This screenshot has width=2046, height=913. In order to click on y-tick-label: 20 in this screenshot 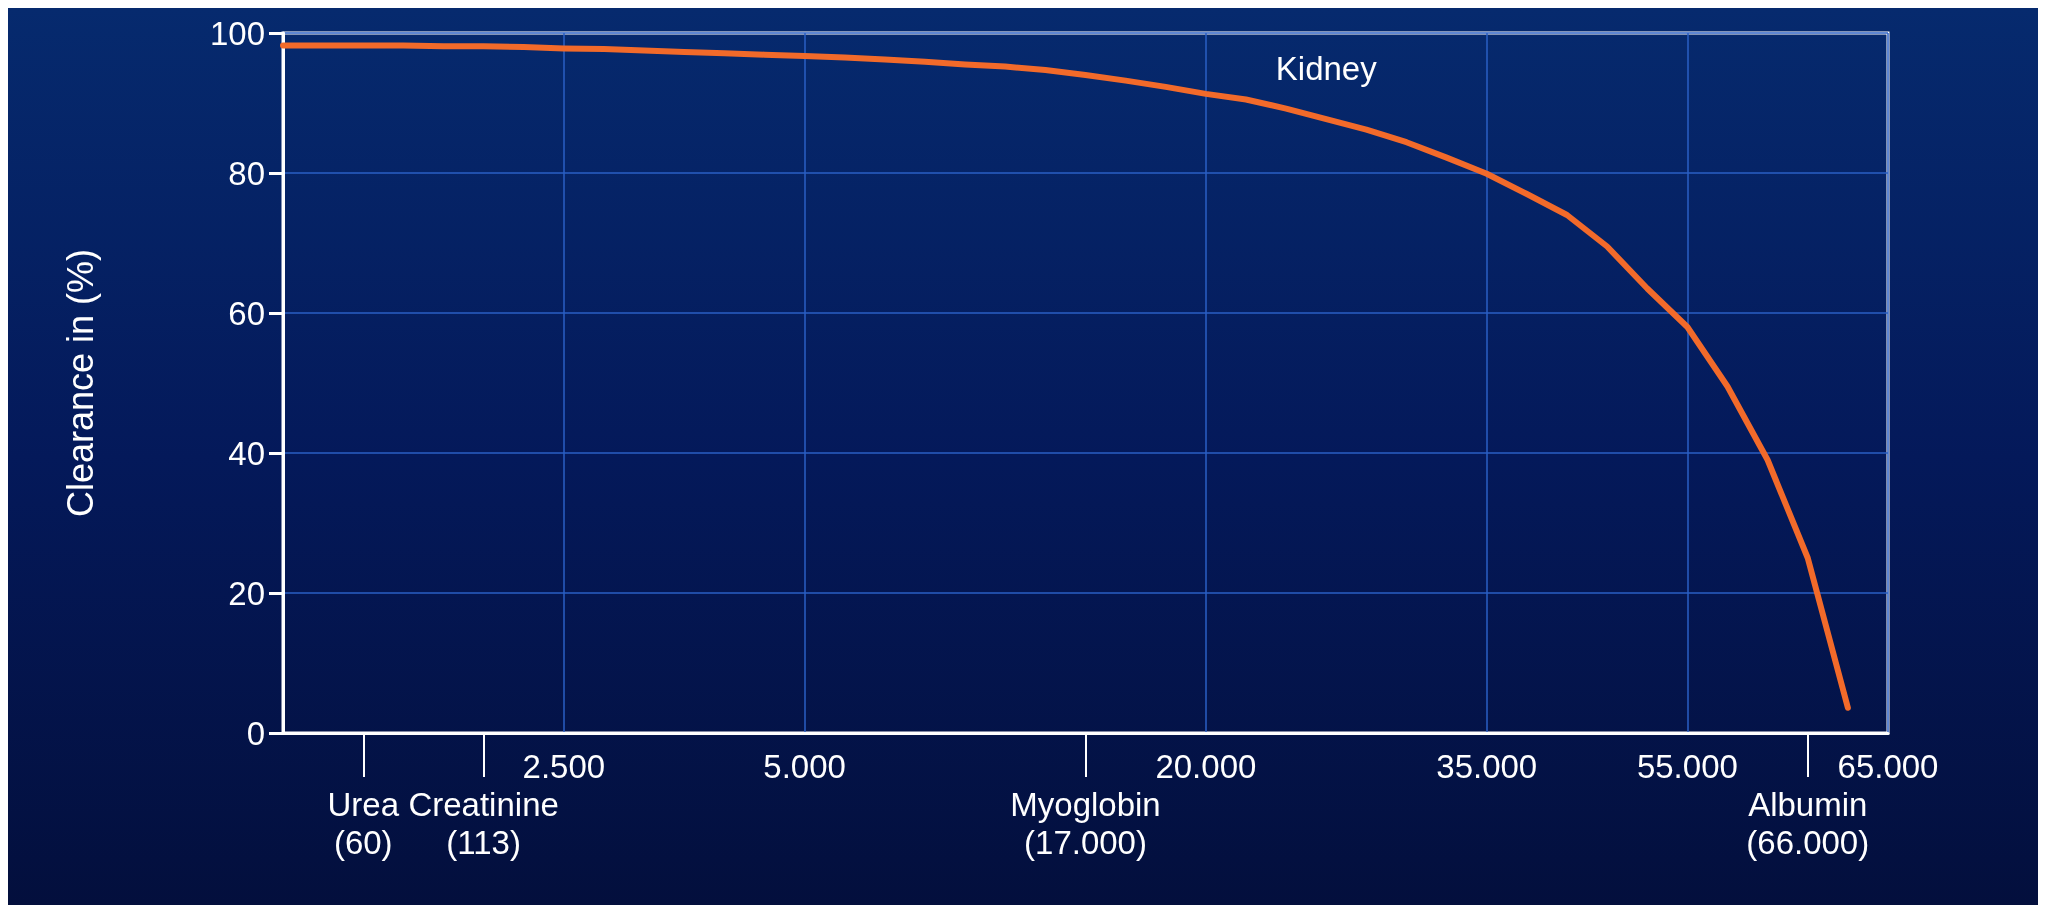, I will do `click(246, 593)`.